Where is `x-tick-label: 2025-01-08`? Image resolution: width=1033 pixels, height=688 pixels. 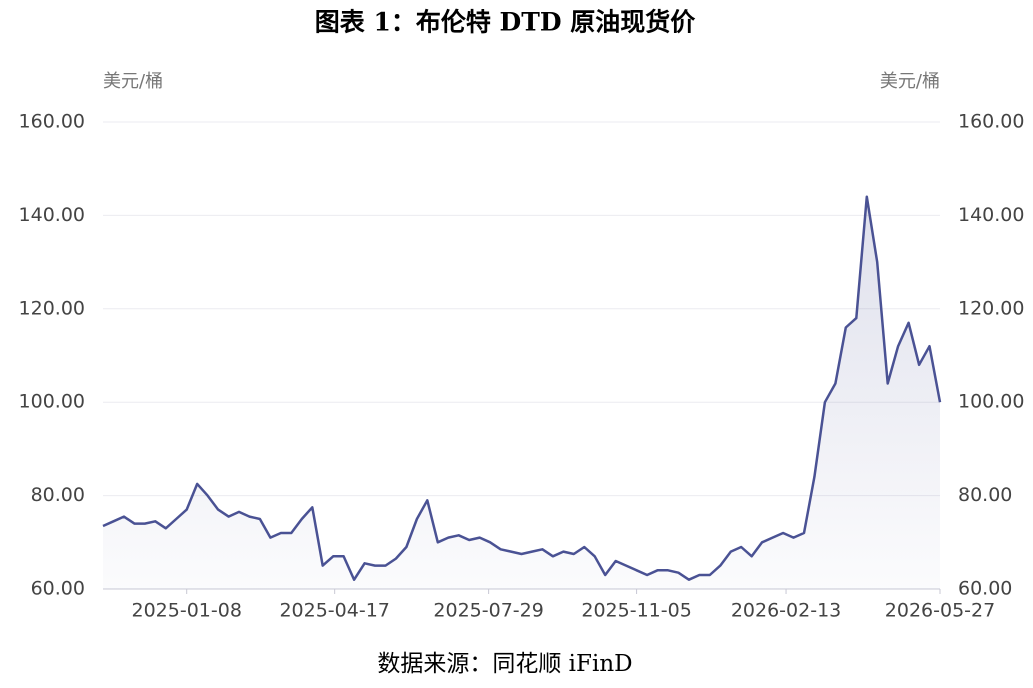 x-tick-label: 2025-01-08 is located at coordinates (186, 611).